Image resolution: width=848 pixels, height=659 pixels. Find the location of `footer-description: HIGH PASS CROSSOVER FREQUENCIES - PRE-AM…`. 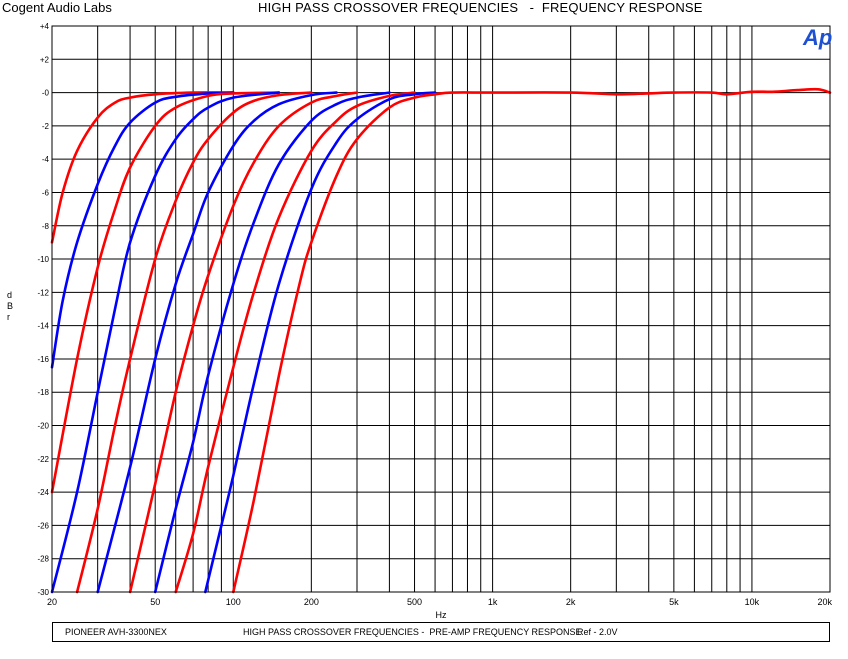

footer-description: HIGH PASS CROSSOVER FREQUENCIES - PRE-AM… is located at coordinates (412, 632).